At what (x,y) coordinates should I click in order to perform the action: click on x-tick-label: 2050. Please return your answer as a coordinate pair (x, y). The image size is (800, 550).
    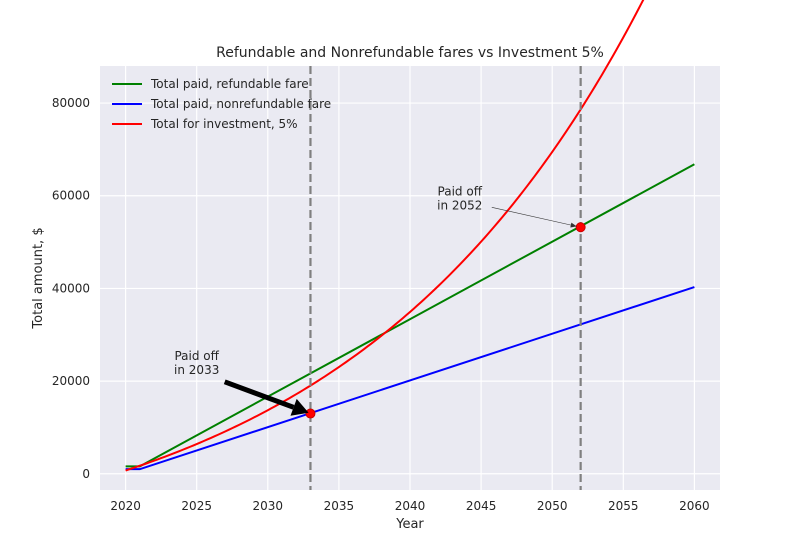
    Looking at the image, I should click on (552, 506).